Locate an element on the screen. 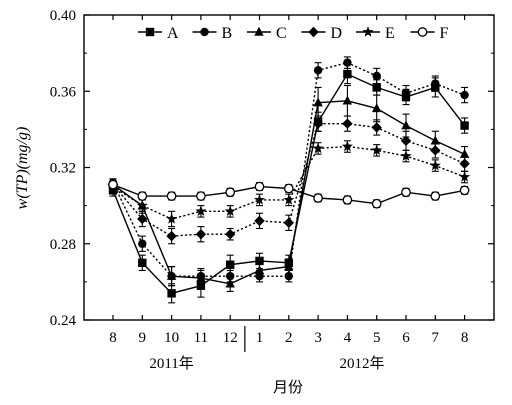 The height and width of the screenshot is (405, 512). y-axis-label: w(TP)(mg/g) is located at coordinates (22, 168).